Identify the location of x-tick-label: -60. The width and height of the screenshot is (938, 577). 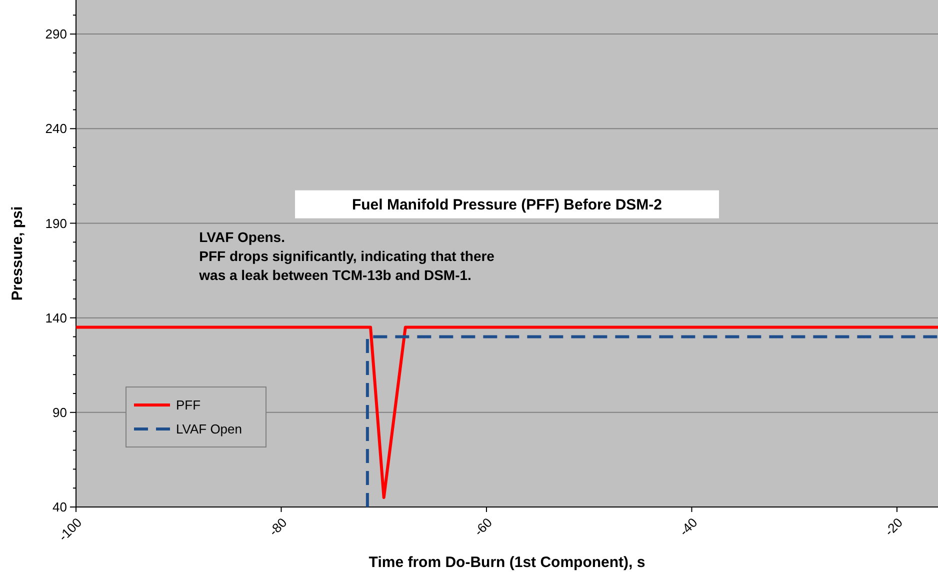
(483, 526).